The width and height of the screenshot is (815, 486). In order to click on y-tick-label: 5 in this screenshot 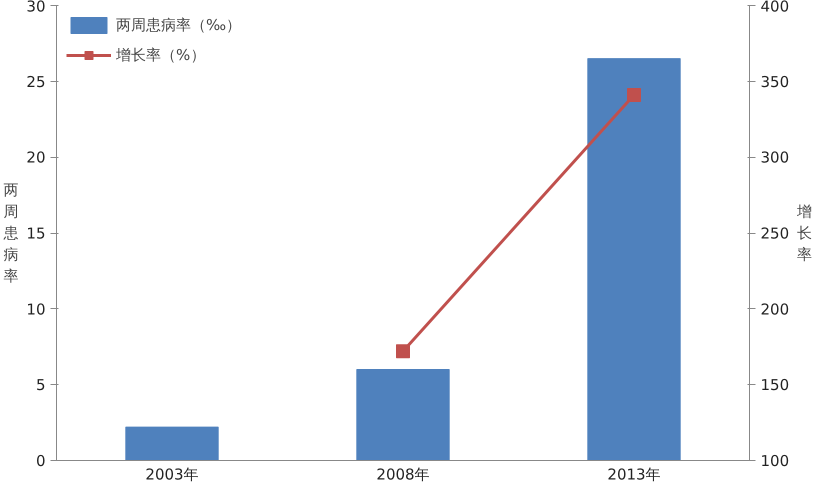, I will do `click(41, 385)`.